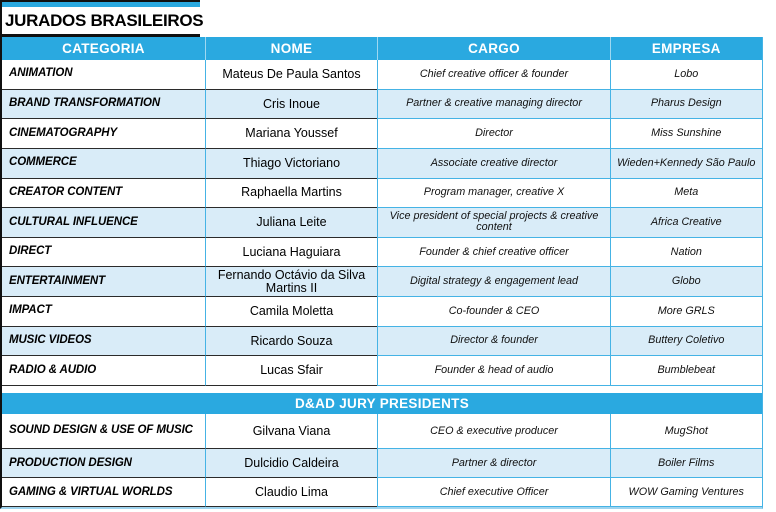  Describe the element at coordinates (686, 223) in the screenshot. I see `cell-empresa: Africa Creative` at that location.